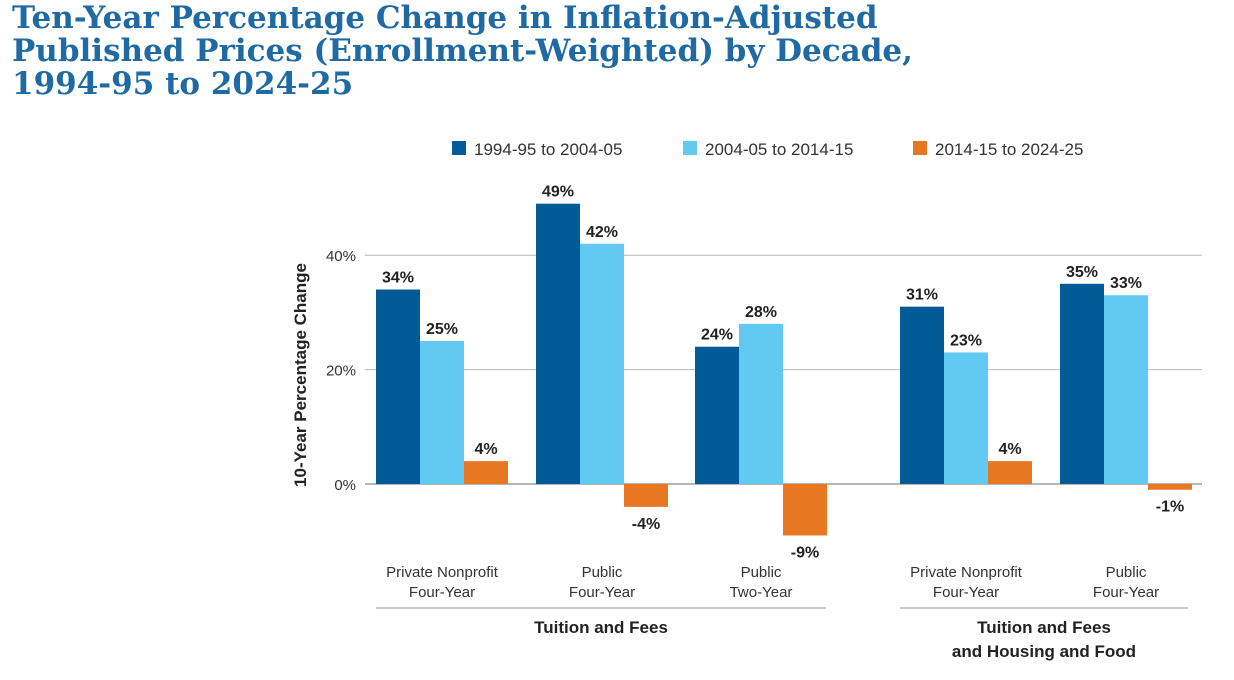  What do you see at coordinates (345, 485) in the screenshot?
I see `y-tick-label: 0%` at bounding box center [345, 485].